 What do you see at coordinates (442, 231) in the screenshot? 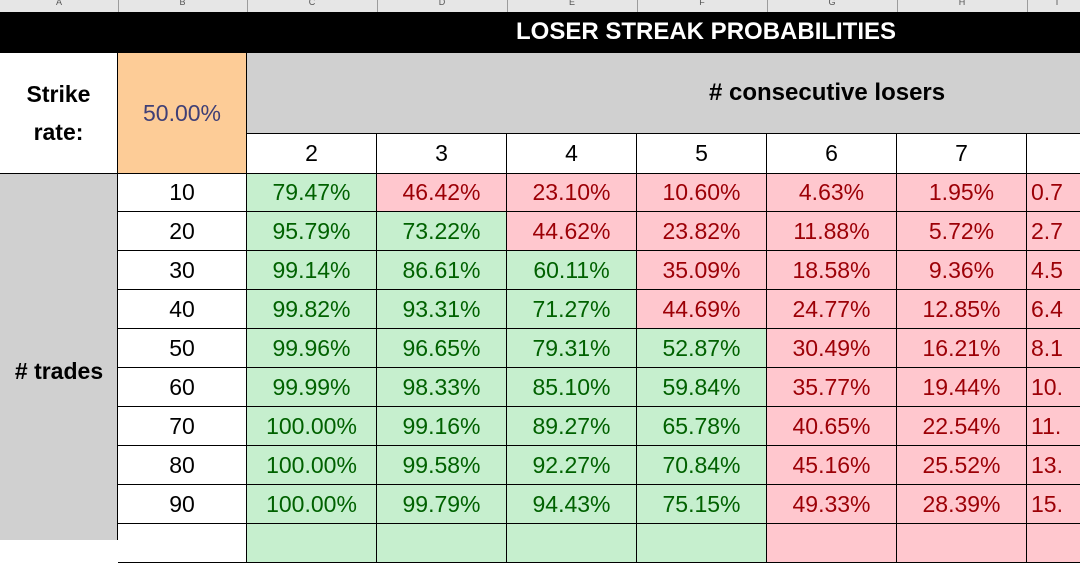
I see `probability-cell: 73.22%` at bounding box center [442, 231].